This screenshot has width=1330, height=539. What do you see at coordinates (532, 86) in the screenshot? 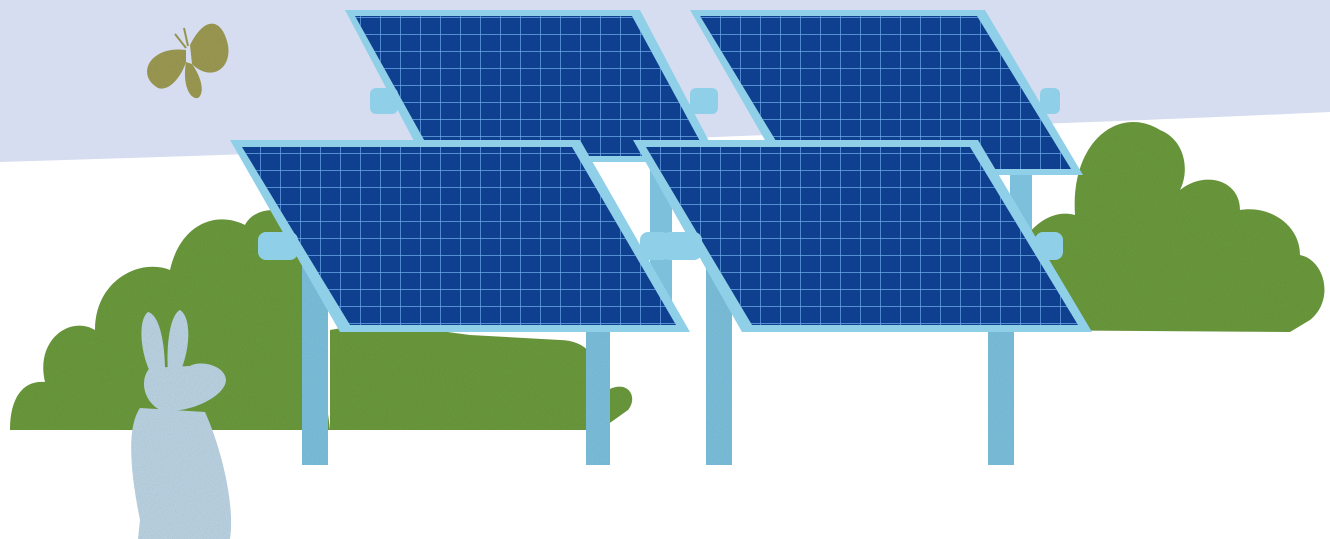
I see `solar-panel-back-left` at bounding box center [532, 86].